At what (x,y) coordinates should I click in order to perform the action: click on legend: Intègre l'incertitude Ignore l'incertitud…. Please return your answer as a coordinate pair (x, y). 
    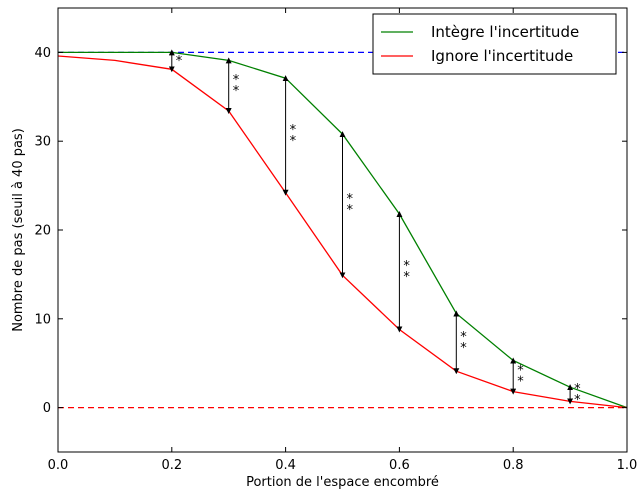
    Looking at the image, I should click on (494, 44).